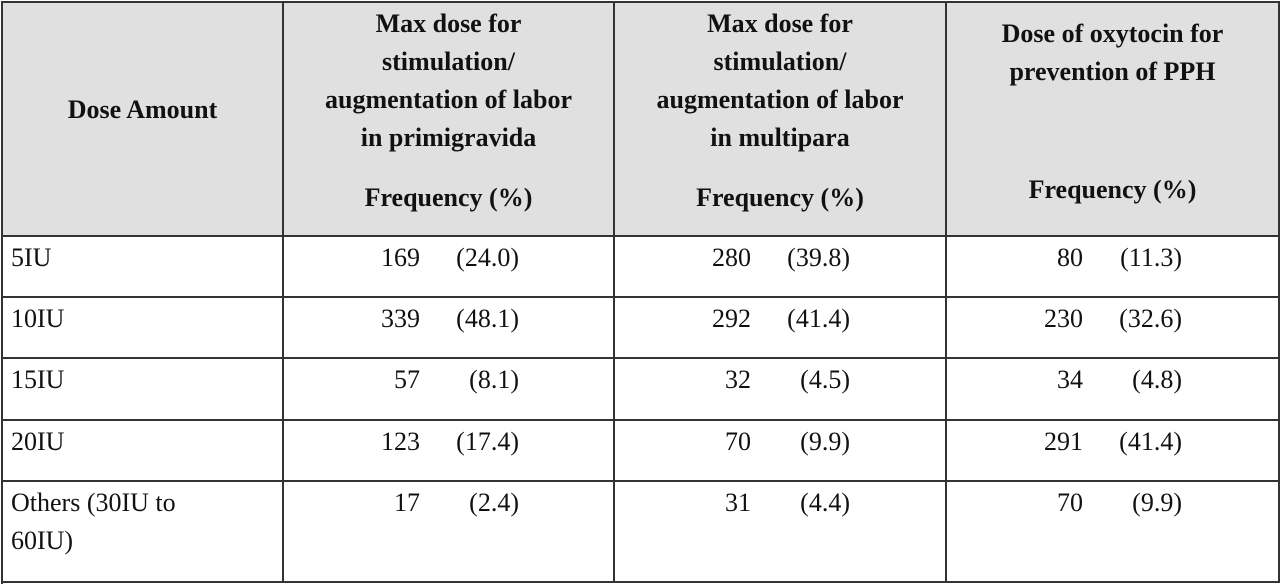 The height and width of the screenshot is (584, 1280). Describe the element at coordinates (143, 267) in the screenshot. I see `row-label-cell: 5IU` at that location.